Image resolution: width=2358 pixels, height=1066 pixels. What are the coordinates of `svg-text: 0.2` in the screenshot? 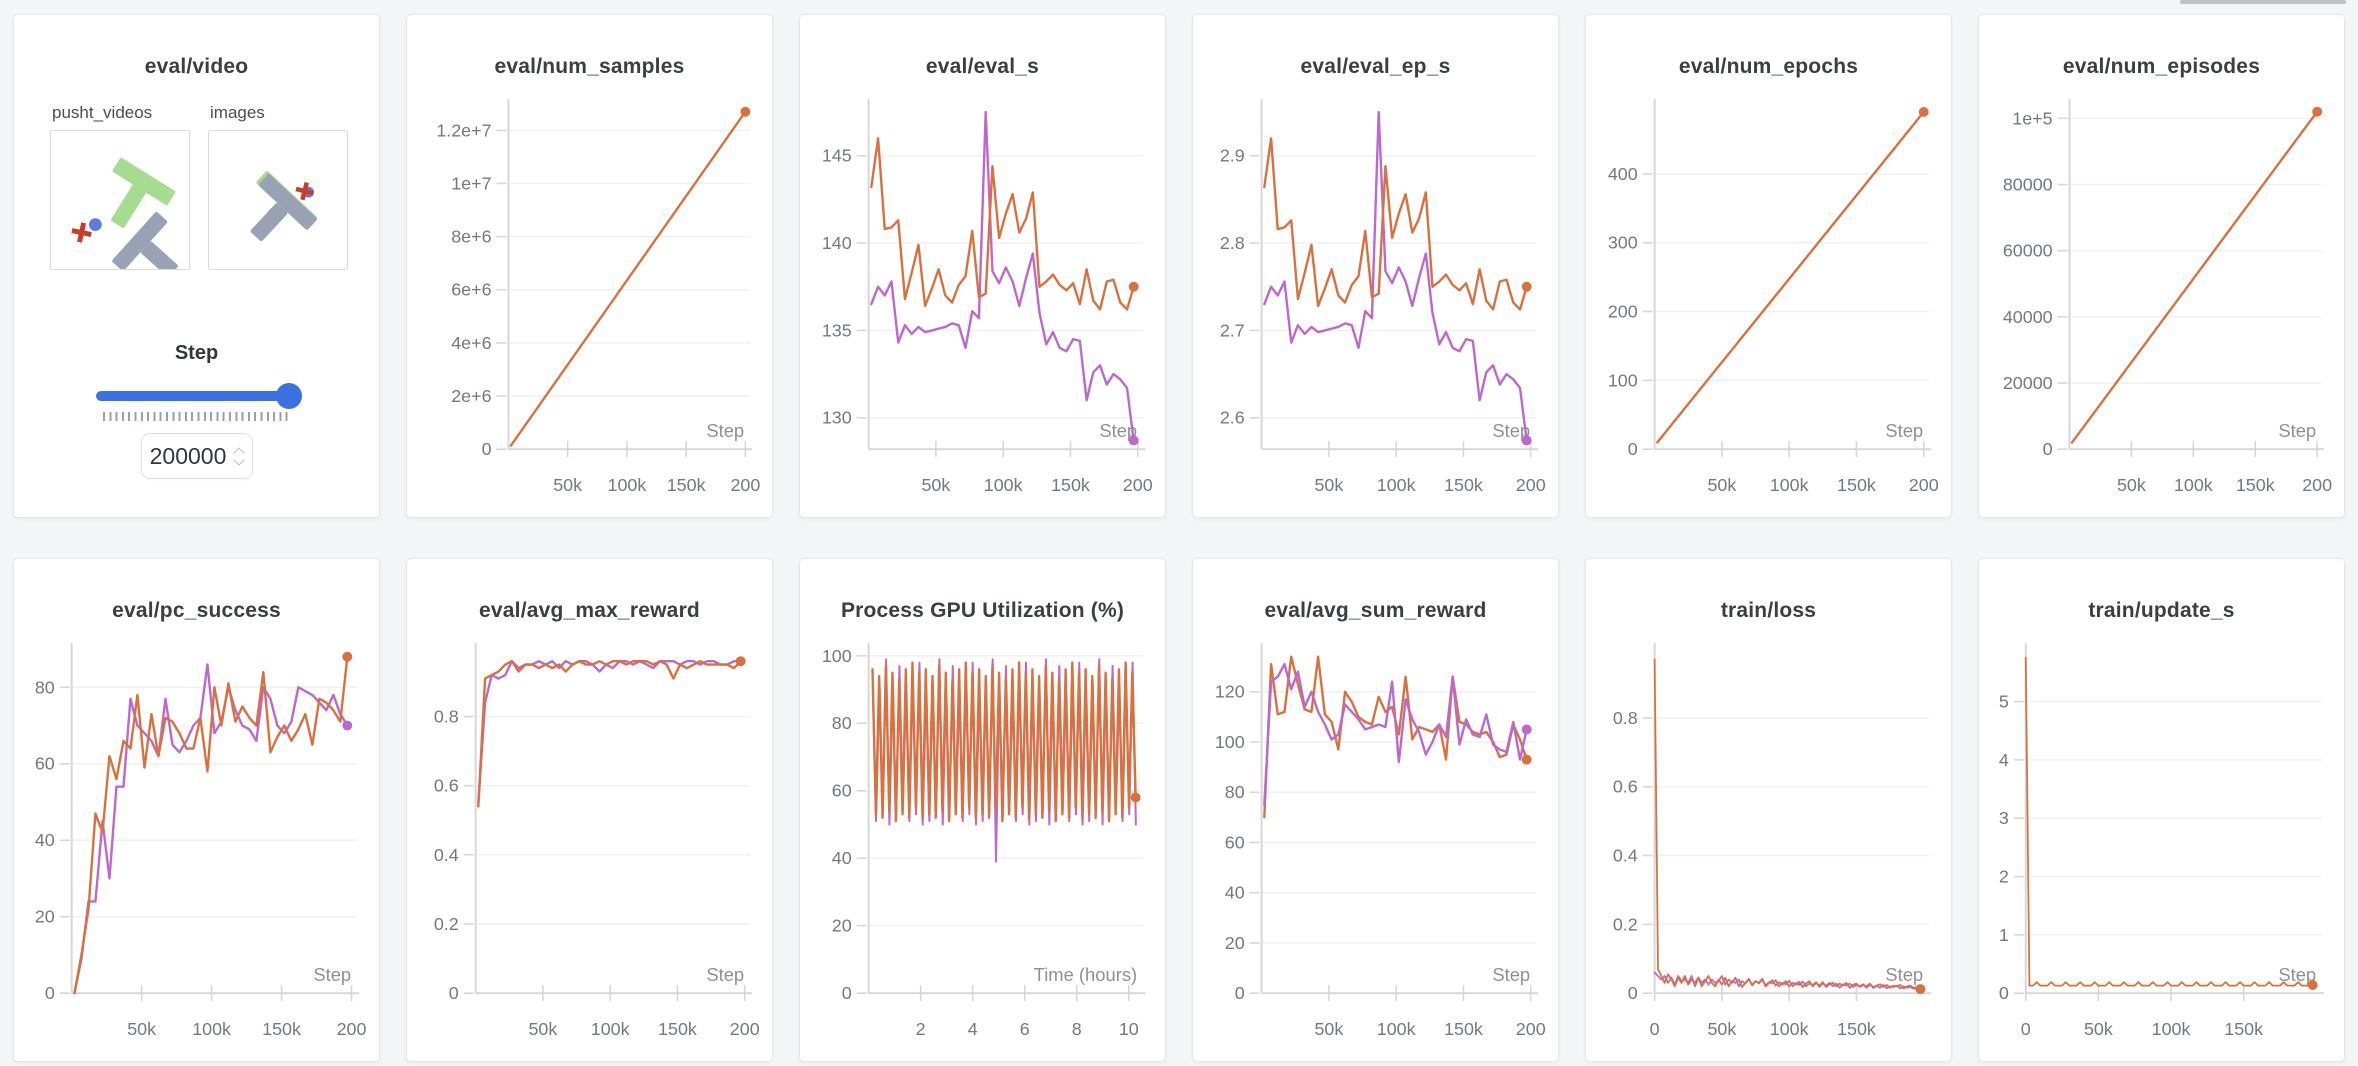 It's located at (446, 924).